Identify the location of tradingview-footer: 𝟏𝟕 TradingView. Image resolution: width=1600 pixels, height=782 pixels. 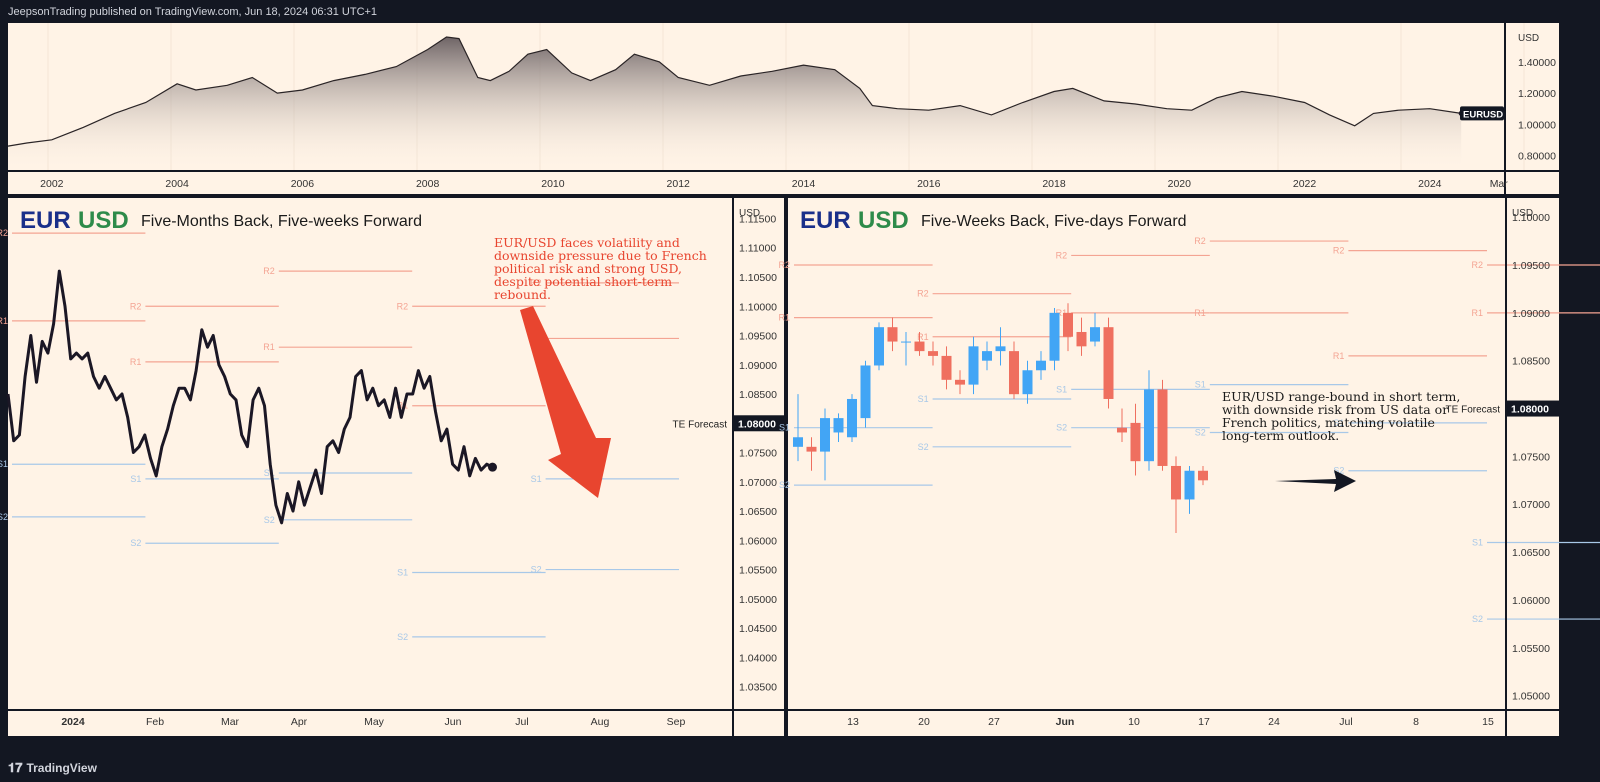
(52, 768).